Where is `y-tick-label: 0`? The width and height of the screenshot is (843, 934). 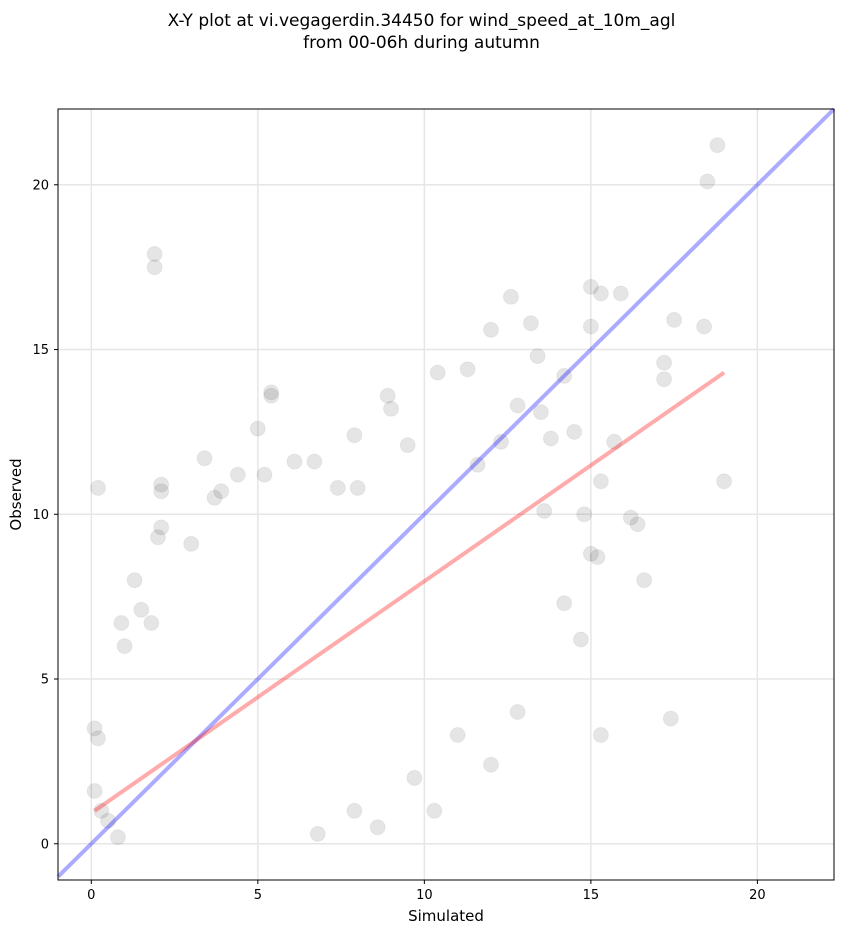
y-tick-label: 0 is located at coordinates (45, 844).